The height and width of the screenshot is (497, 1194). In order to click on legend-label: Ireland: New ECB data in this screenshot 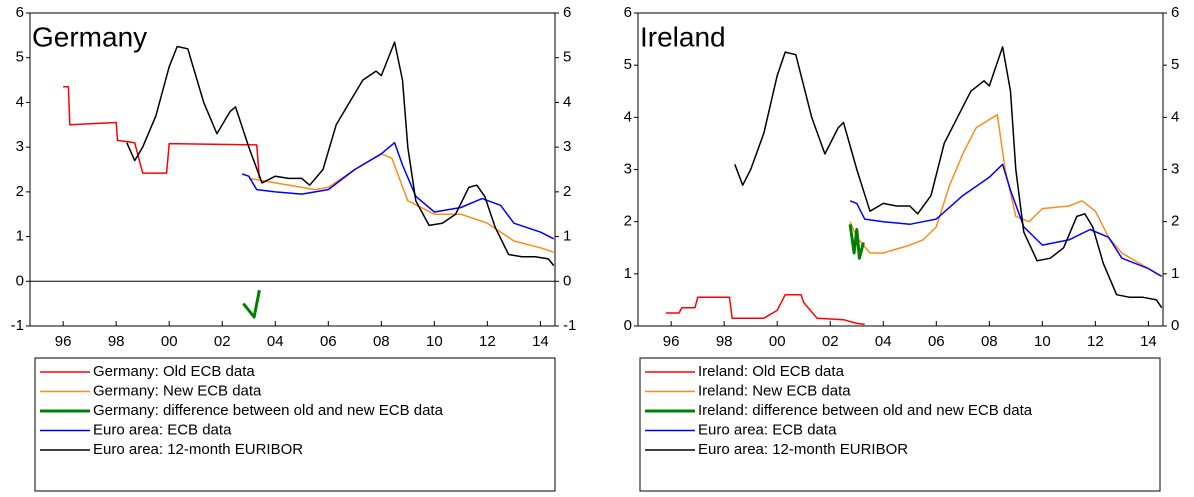, I will do `click(774, 390)`.